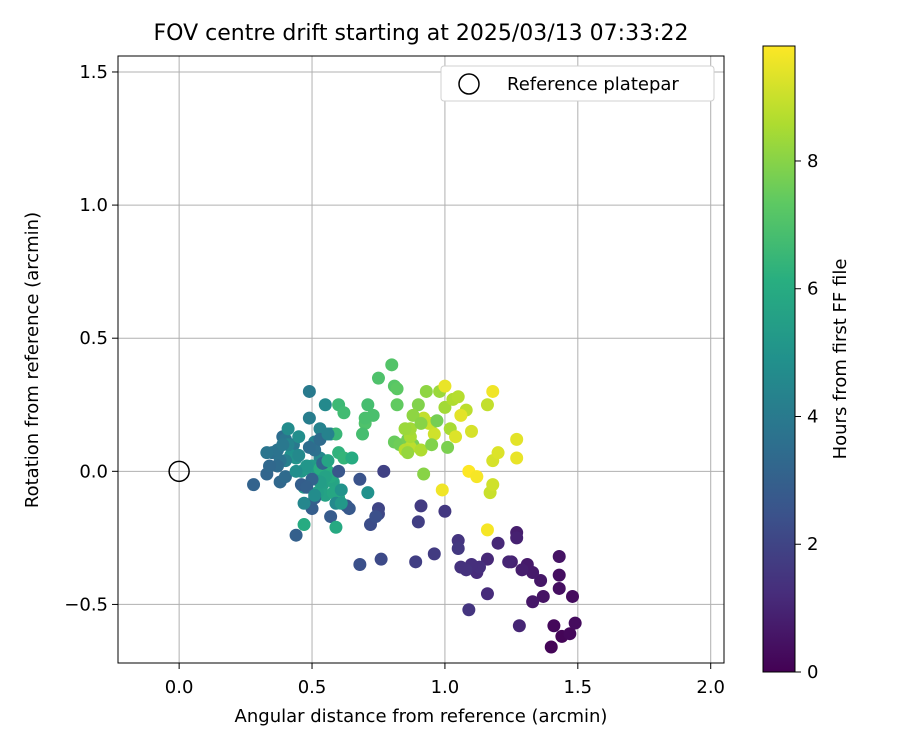 The width and height of the screenshot is (900, 750). I want to click on x-tick-label: 0.0, so click(179, 687).